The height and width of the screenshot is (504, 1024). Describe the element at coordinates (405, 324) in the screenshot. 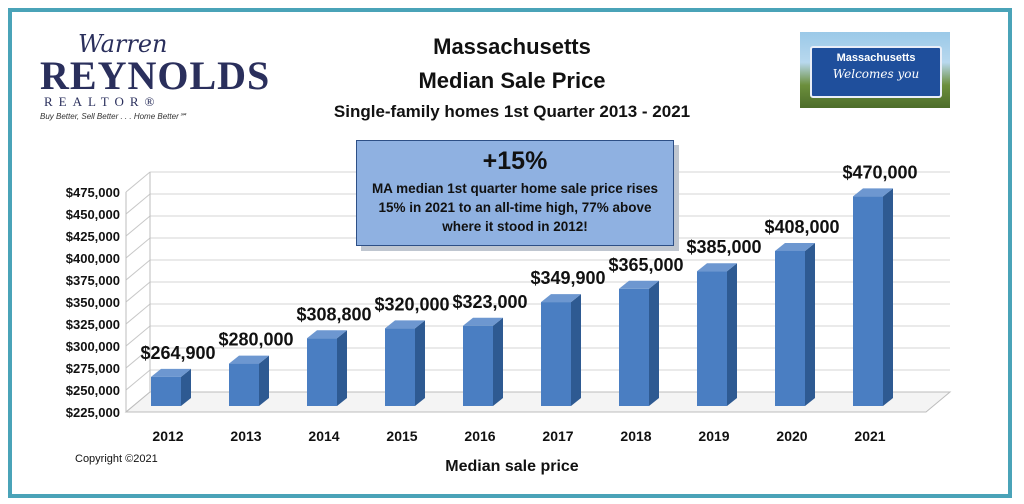

I see `bar-top-2015` at that location.